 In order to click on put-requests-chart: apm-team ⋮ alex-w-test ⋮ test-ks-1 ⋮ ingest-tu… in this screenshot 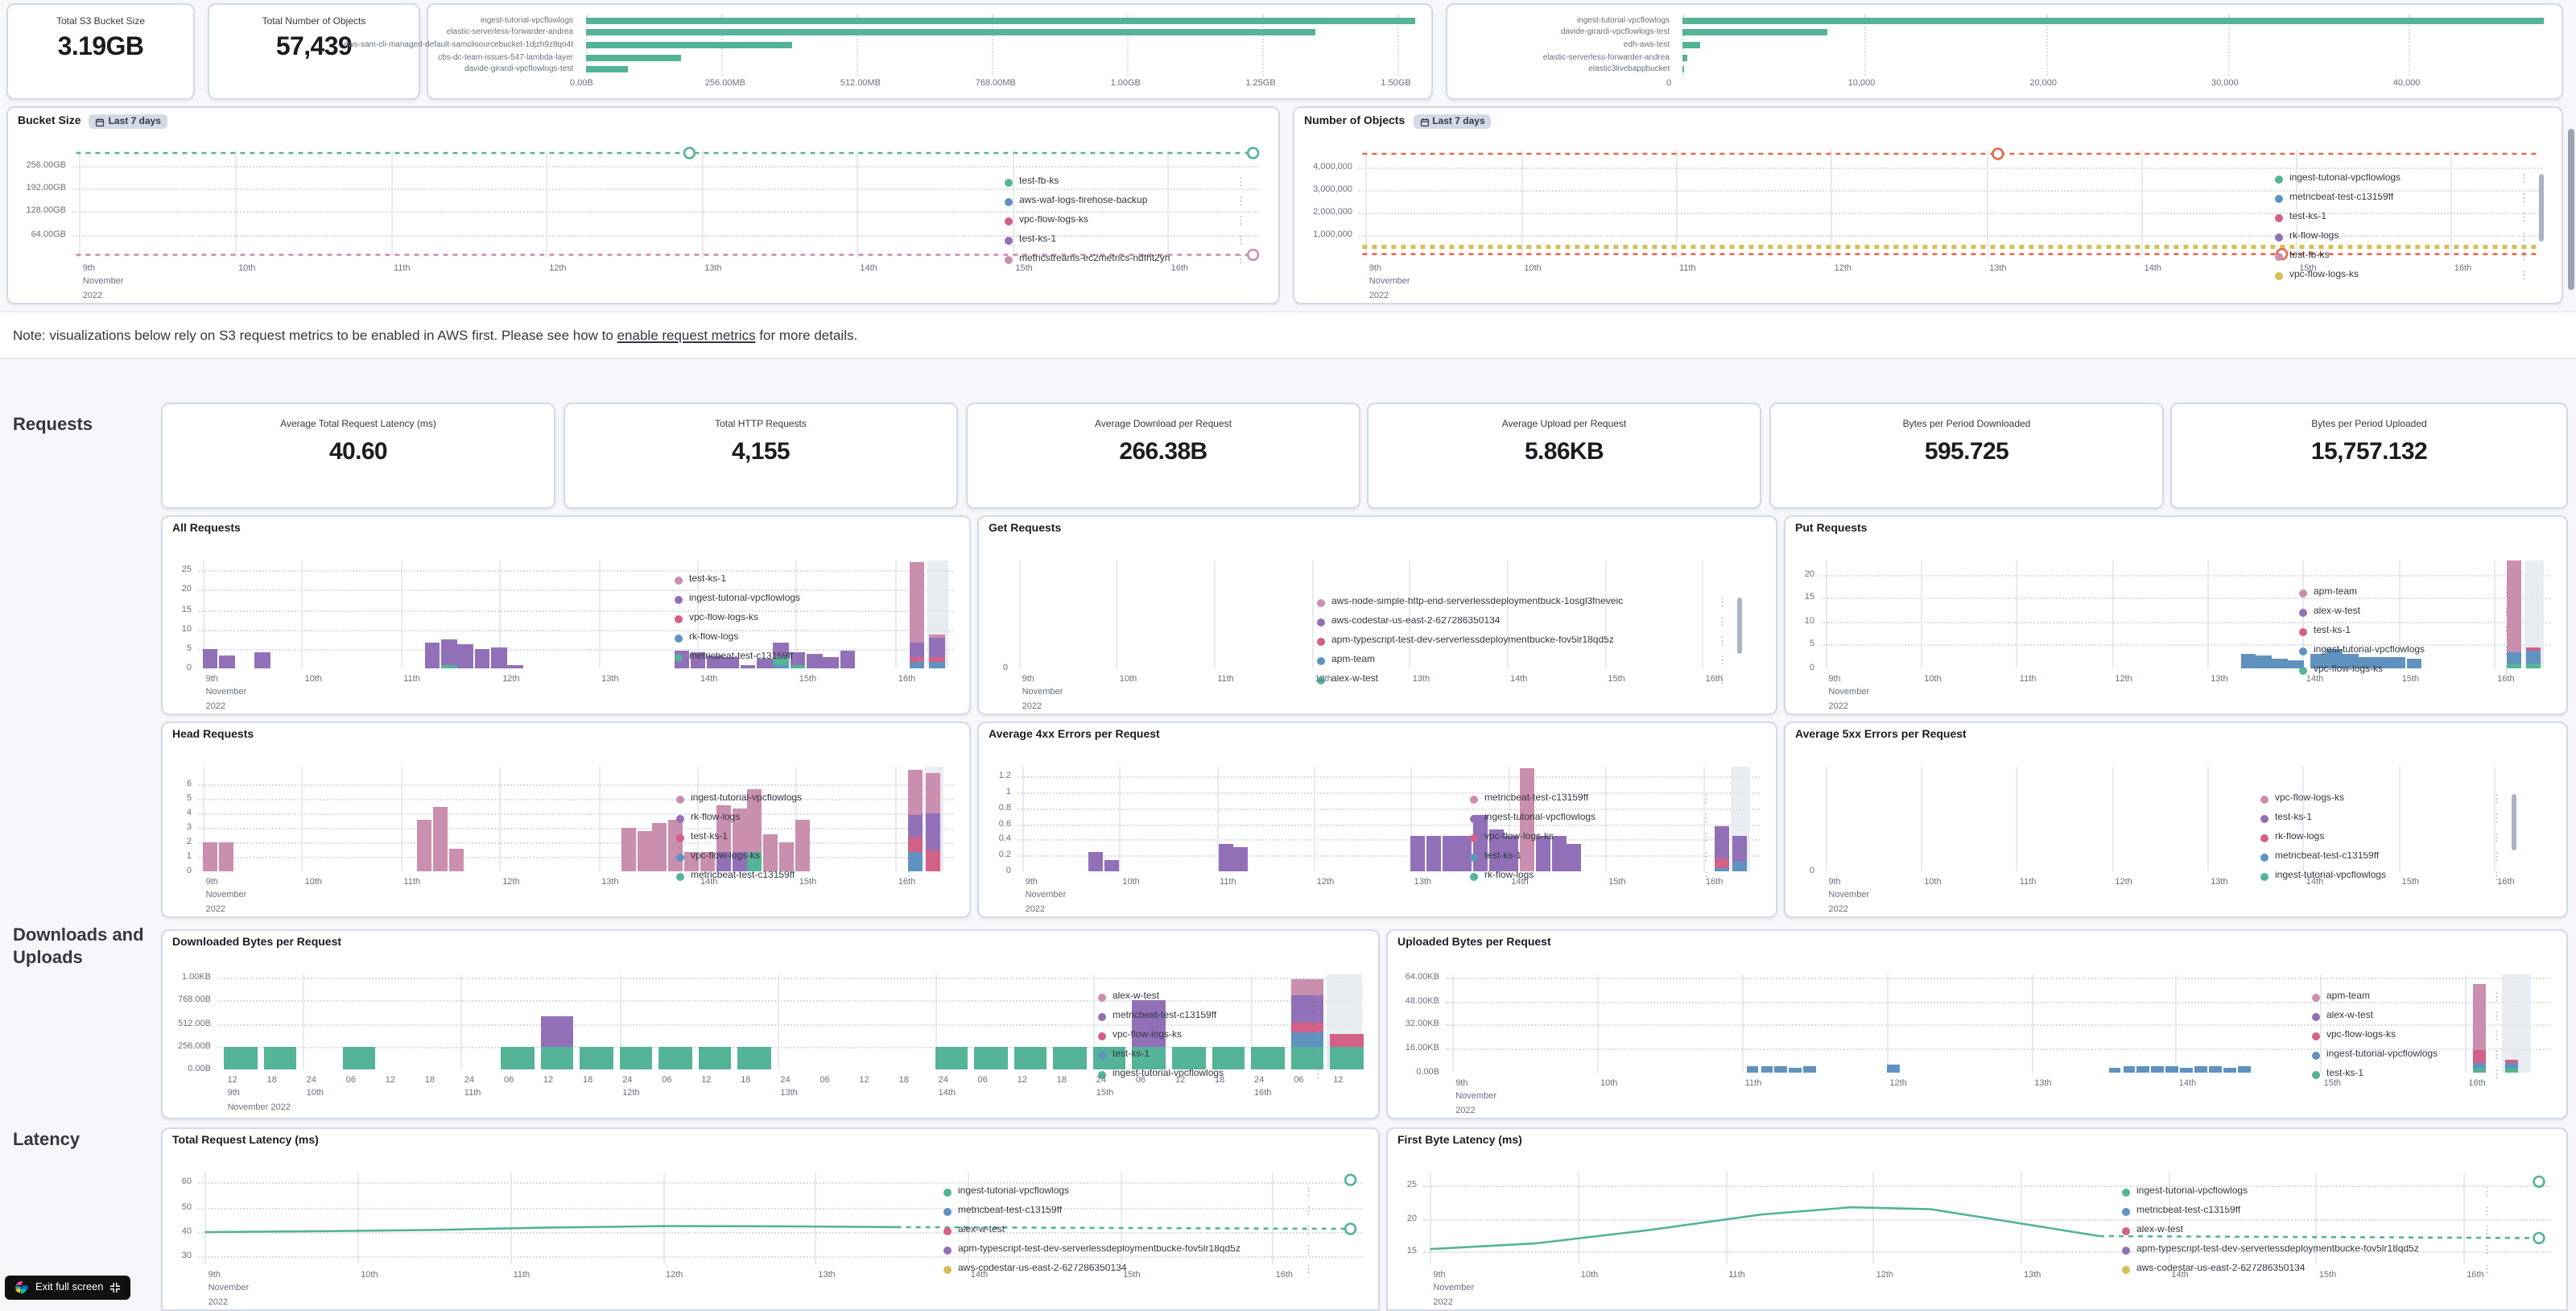, I will do `click(2176, 626)`.